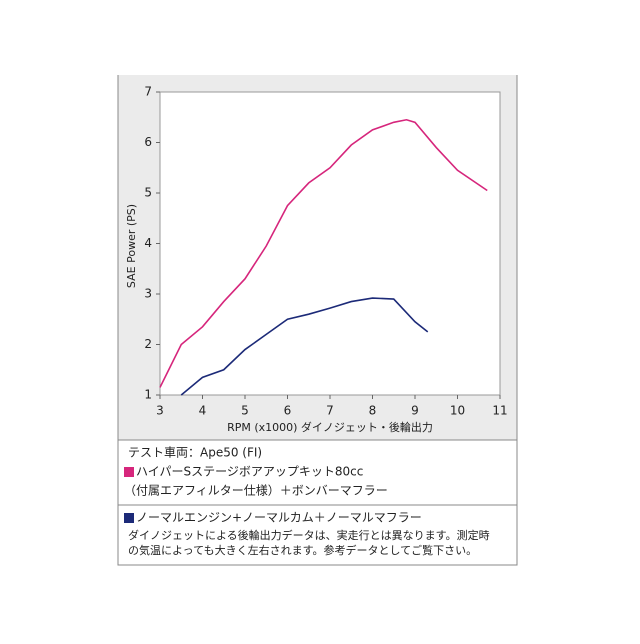 The image size is (640, 644). I want to click on x-tick-label: 7, so click(330, 411).